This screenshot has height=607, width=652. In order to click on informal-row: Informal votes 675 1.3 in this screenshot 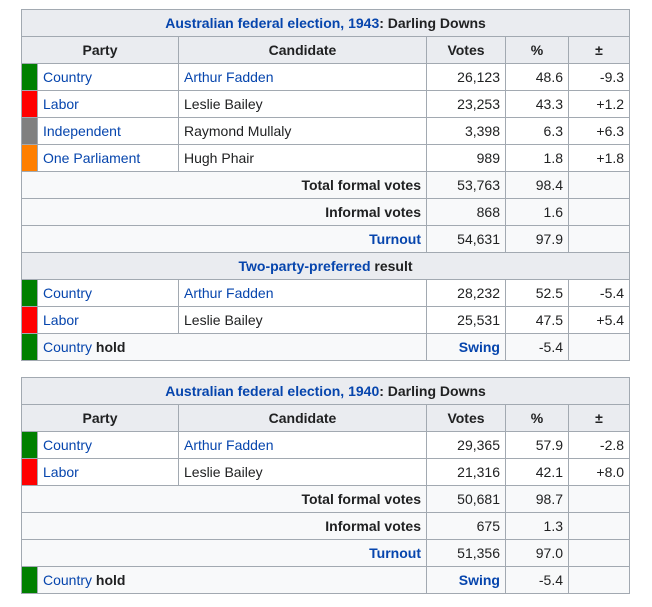, I will do `click(326, 526)`.